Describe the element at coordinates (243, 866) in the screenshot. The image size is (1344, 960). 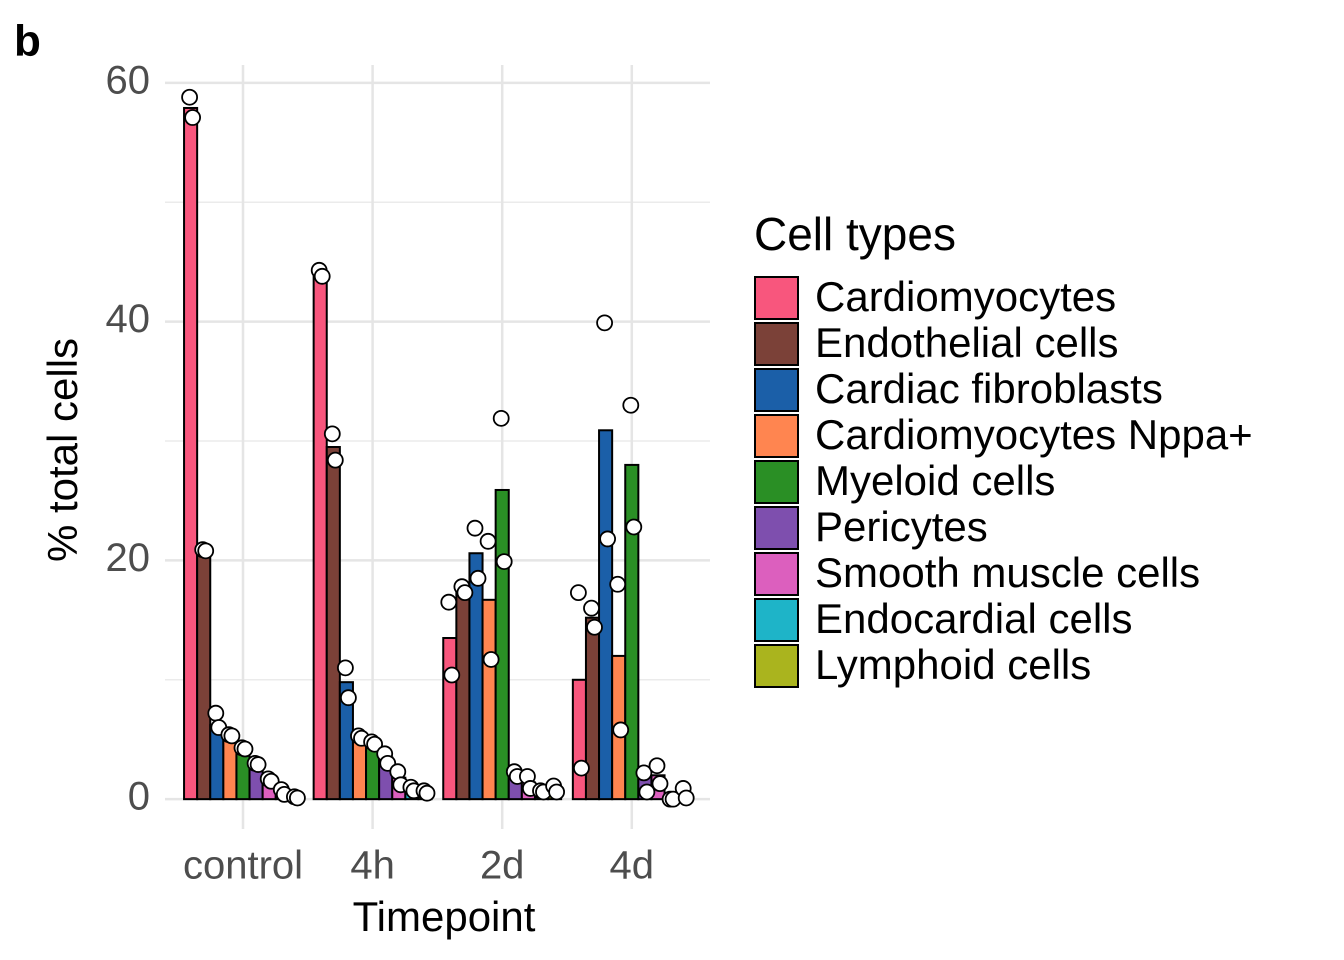
I see `x-tick-label: control` at that location.